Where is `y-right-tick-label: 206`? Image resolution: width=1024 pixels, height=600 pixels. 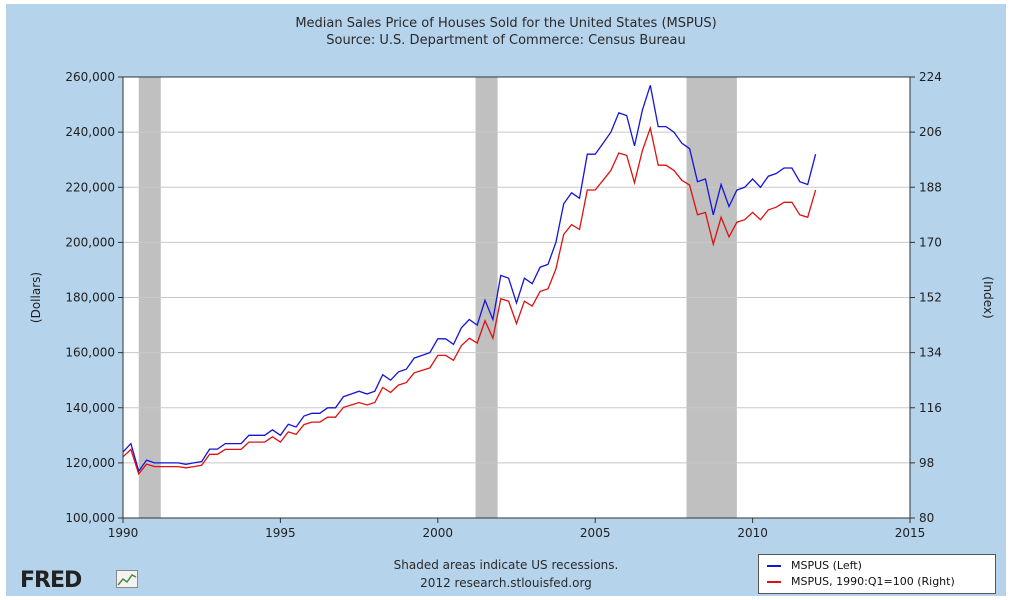
y-right-tick-label: 206 is located at coordinates (930, 132).